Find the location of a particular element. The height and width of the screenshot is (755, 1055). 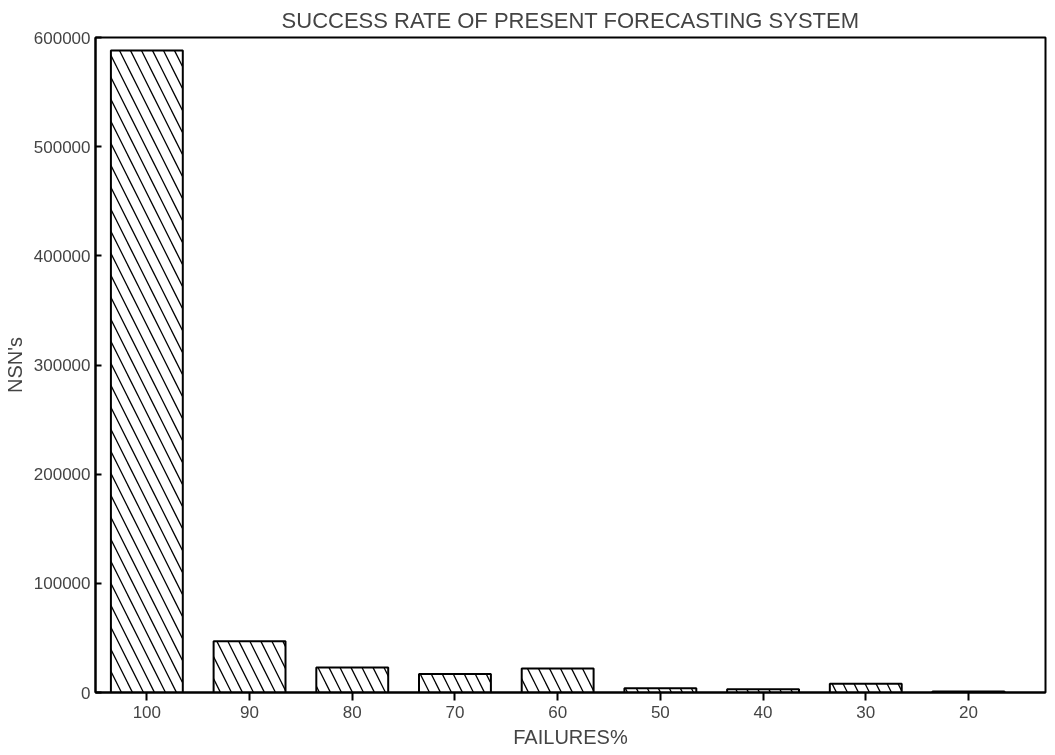

x-tick-label: 100 is located at coordinates (147, 712).